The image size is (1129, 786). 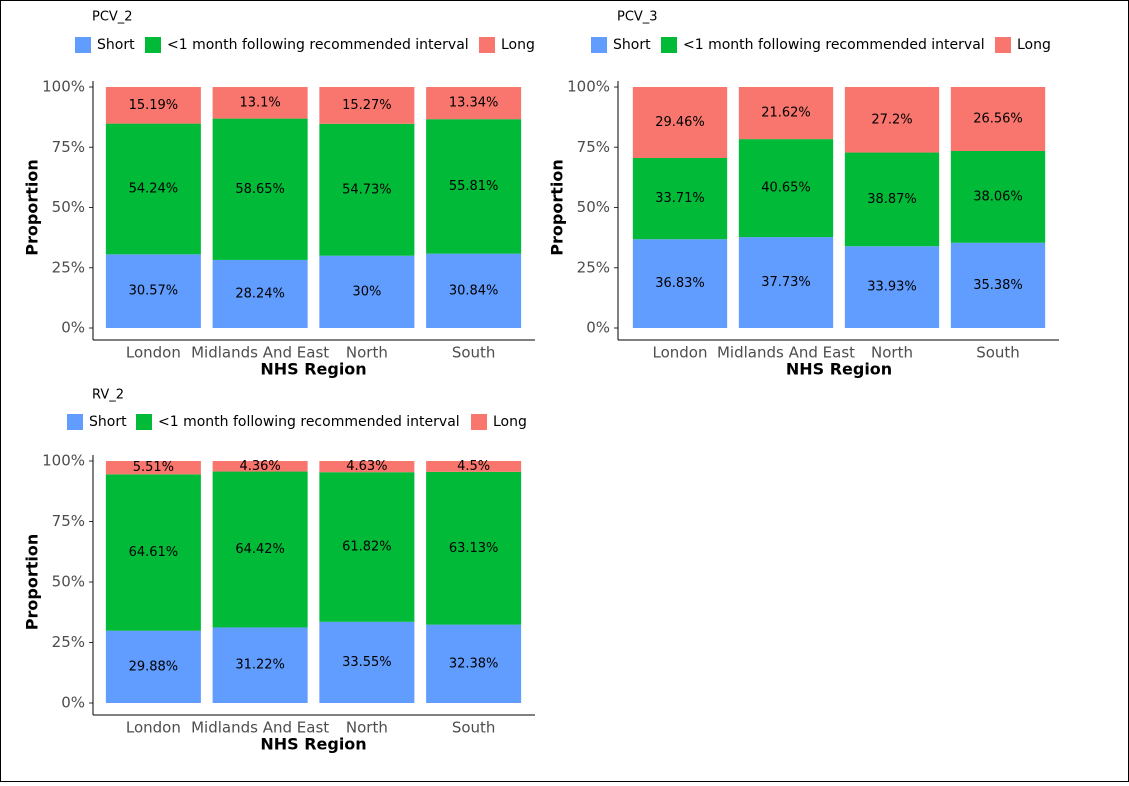 What do you see at coordinates (998, 285) in the screenshot?
I see `value-label: 35.38%` at bounding box center [998, 285].